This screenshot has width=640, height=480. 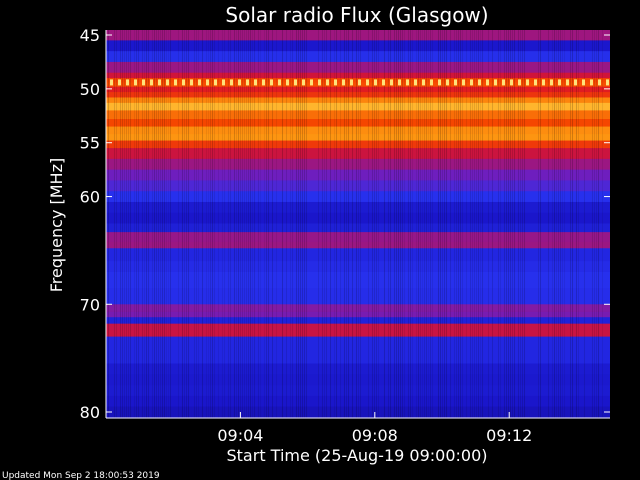 I want to click on updated-footer: Updated Mon Sep 2 18:00:53 2019, so click(x=81, y=475).